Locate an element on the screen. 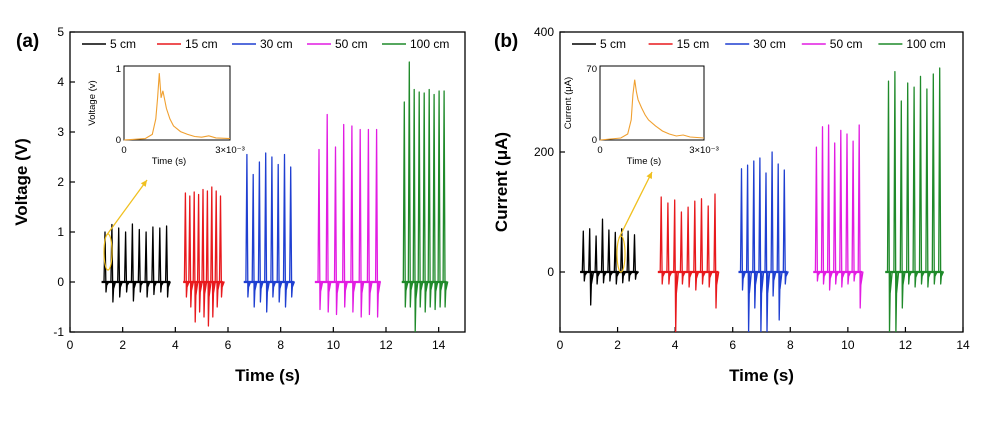 The height and width of the screenshot is (423, 986). y-tick-label: -1 is located at coordinates (58, 332).